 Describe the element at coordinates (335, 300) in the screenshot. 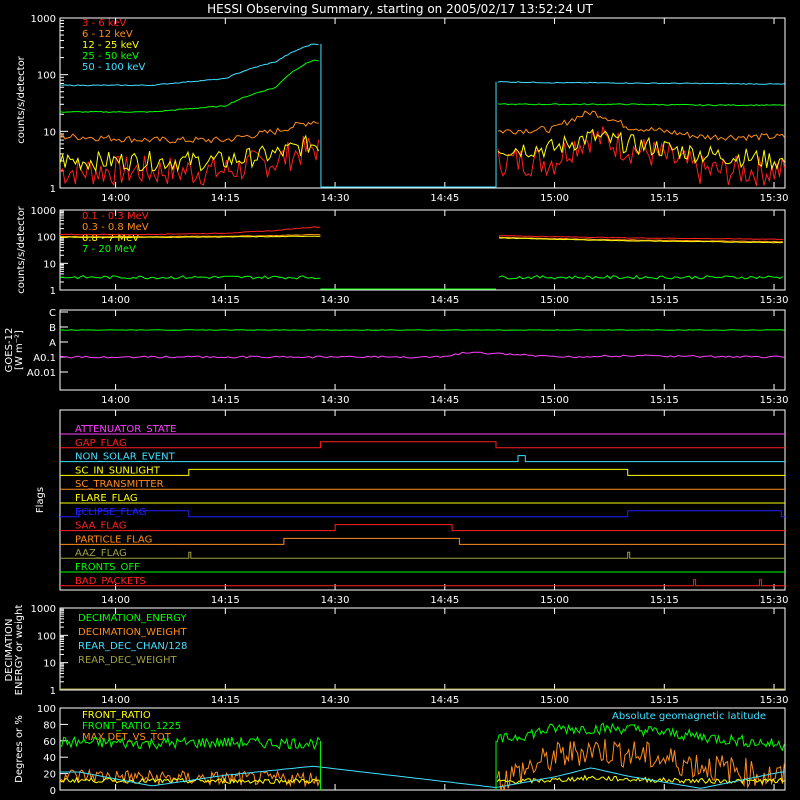

I see `p2-xtick-label-2: 14:30` at that location.